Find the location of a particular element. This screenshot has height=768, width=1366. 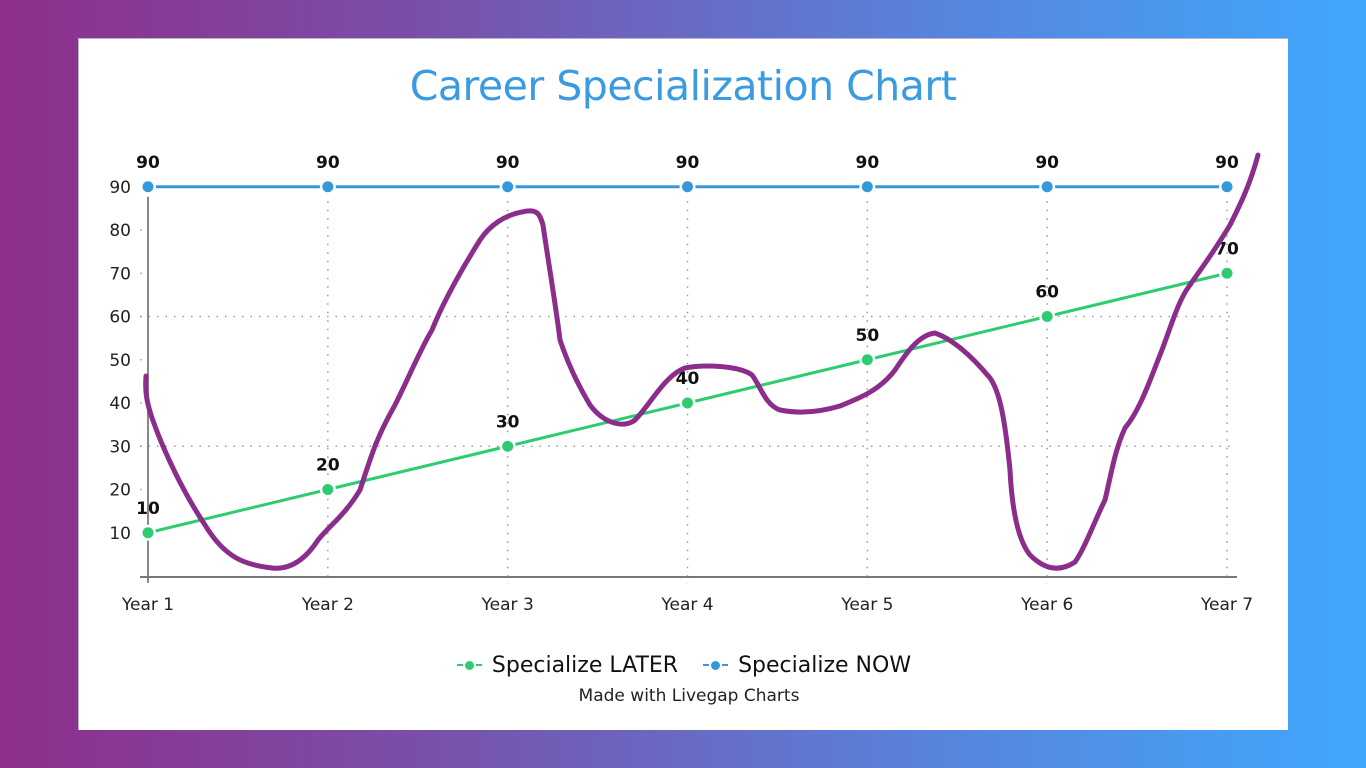

legend-marker-blue-icon is located at coordinates (715, 665).